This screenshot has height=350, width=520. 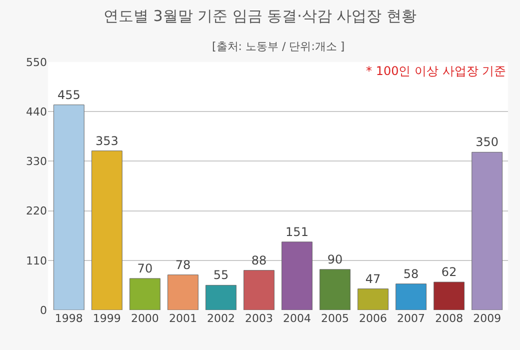 What do you see at coordinates (36, 211) in the screenshot?
I see `y-tick-label: 220` at bounding box center [36, 211].